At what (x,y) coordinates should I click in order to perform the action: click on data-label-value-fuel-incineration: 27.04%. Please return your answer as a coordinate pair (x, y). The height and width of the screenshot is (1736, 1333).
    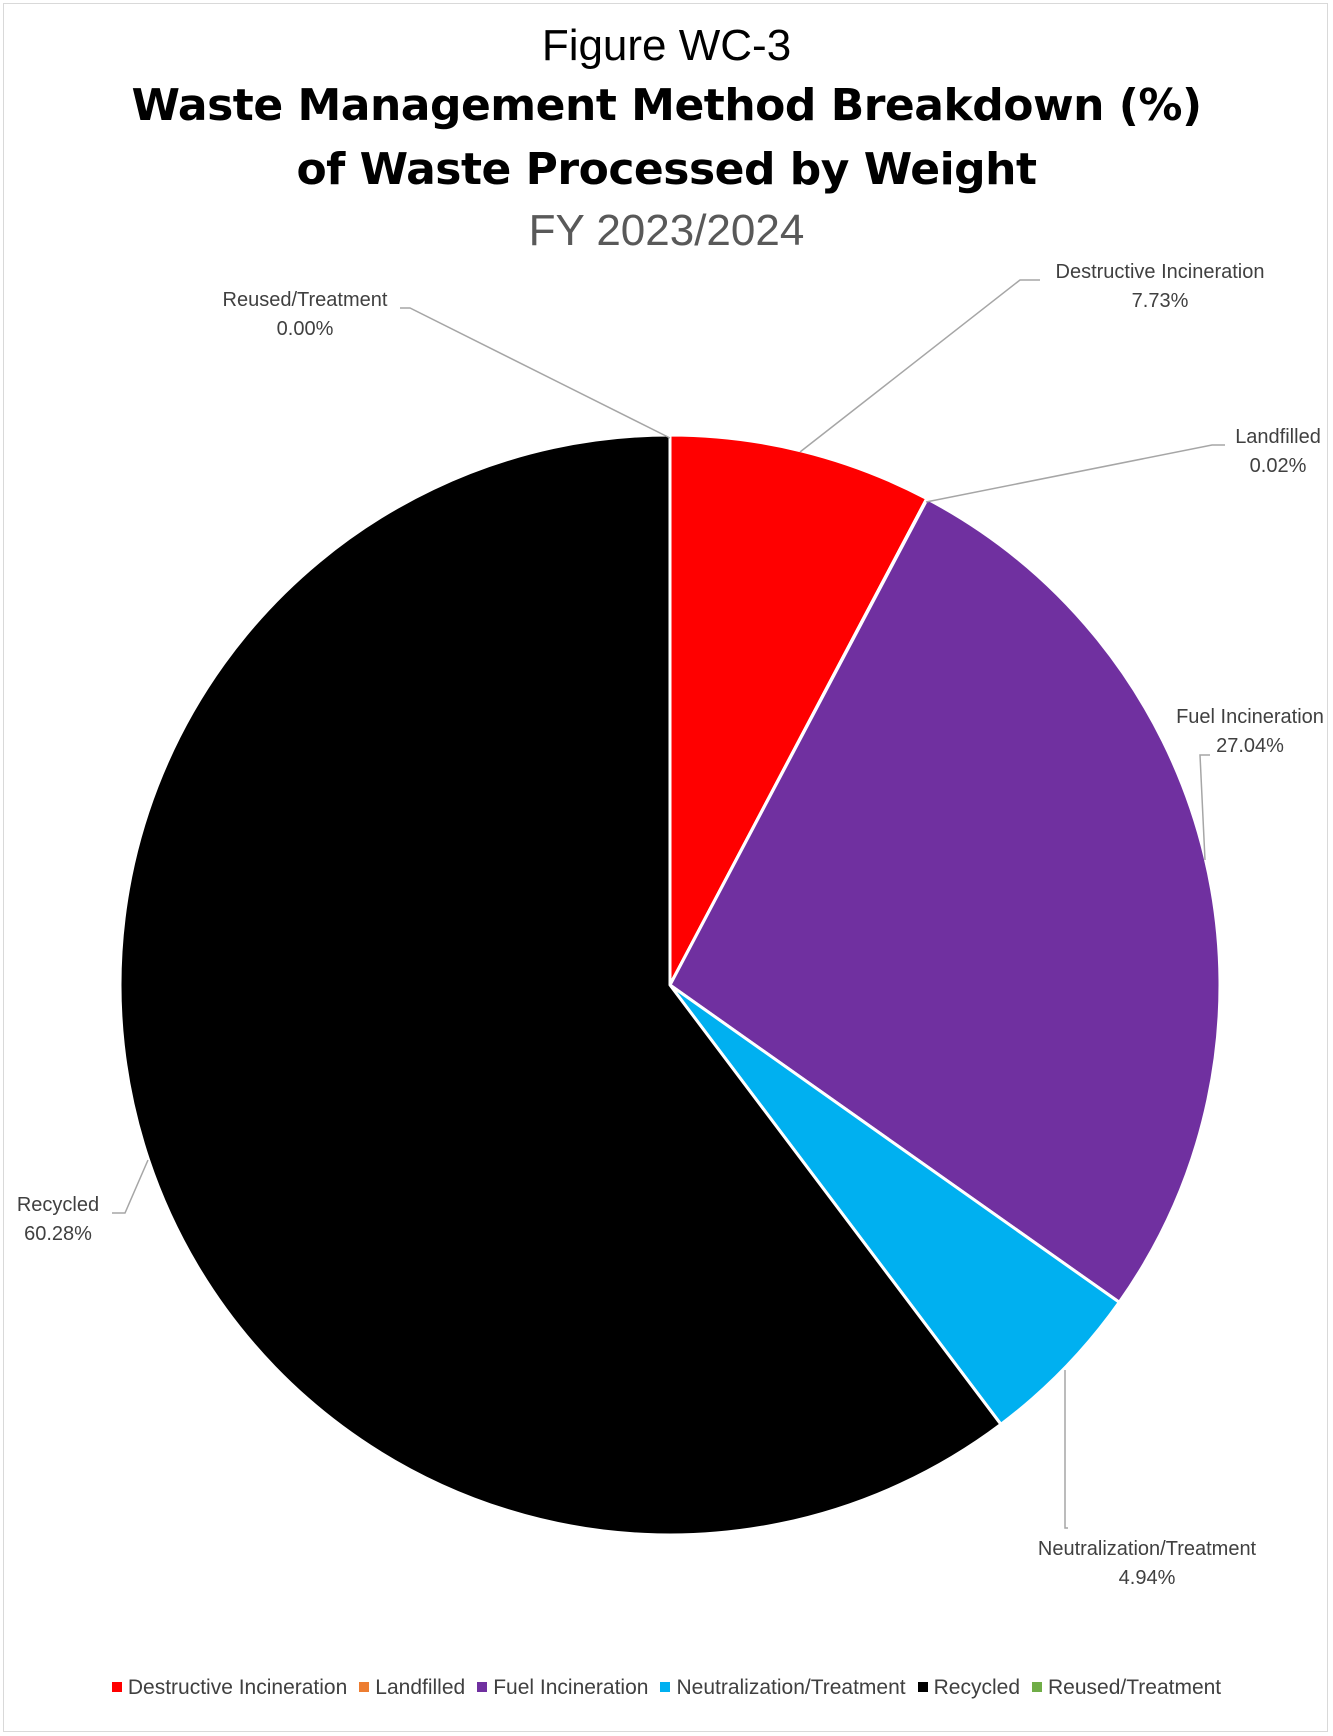
    Looking at the image, I should click on (1250, 746).